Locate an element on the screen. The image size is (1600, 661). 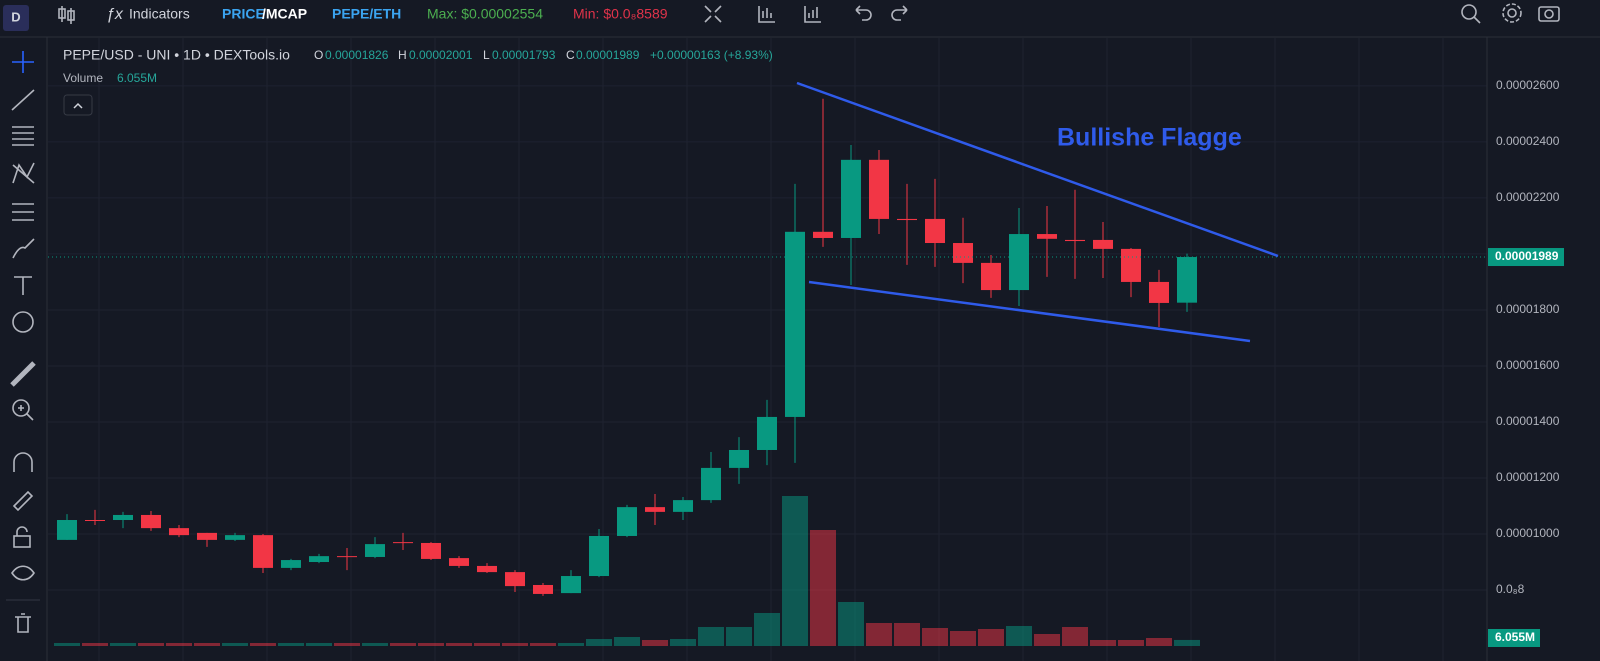
pattern-tool is located at coordinates (23, 173).